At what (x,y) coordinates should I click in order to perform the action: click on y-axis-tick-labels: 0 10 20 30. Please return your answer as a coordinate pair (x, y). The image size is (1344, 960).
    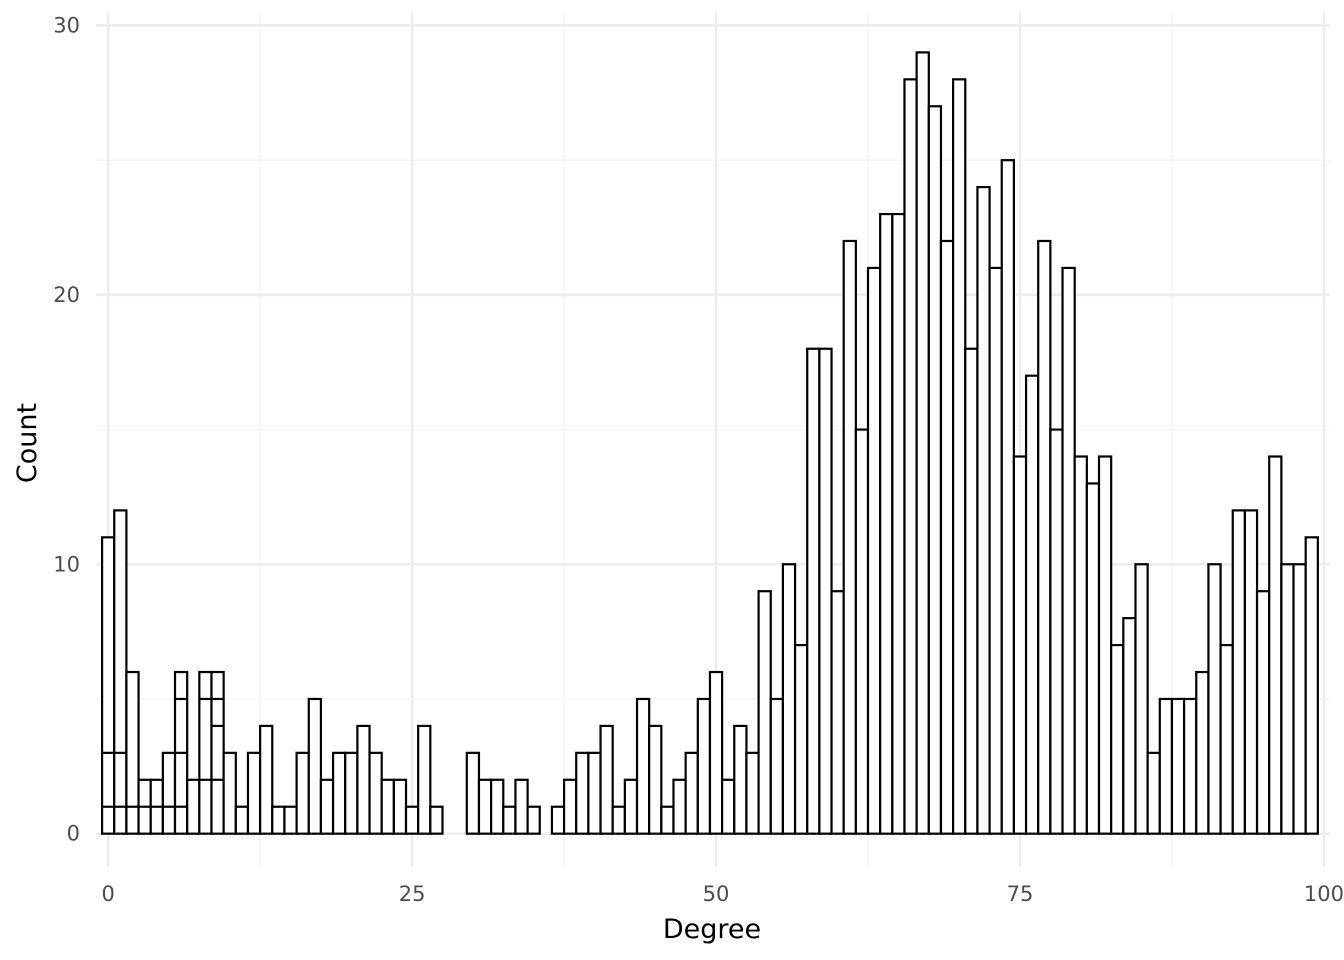
    Looking at the image, I should click on (66, 429).